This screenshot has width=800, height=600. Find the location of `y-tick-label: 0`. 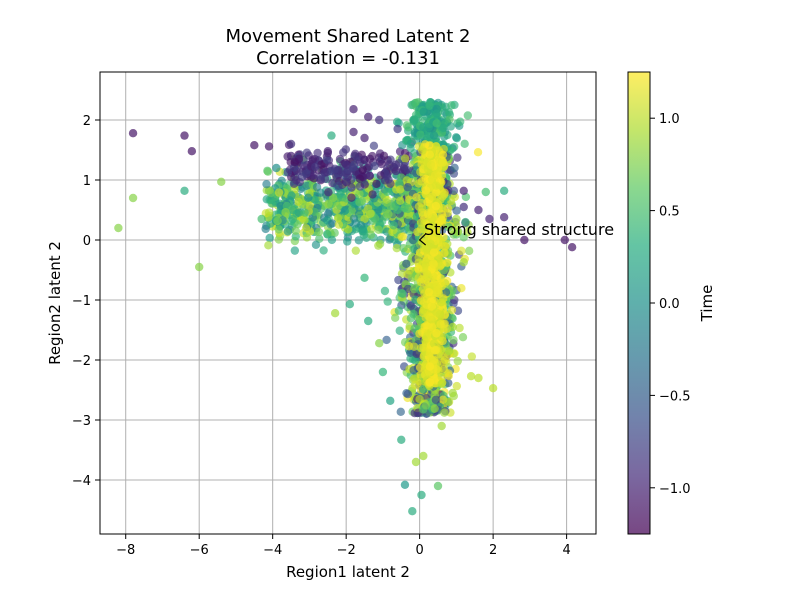

y-tick-label: 0 is located at coordinates (87, 241).